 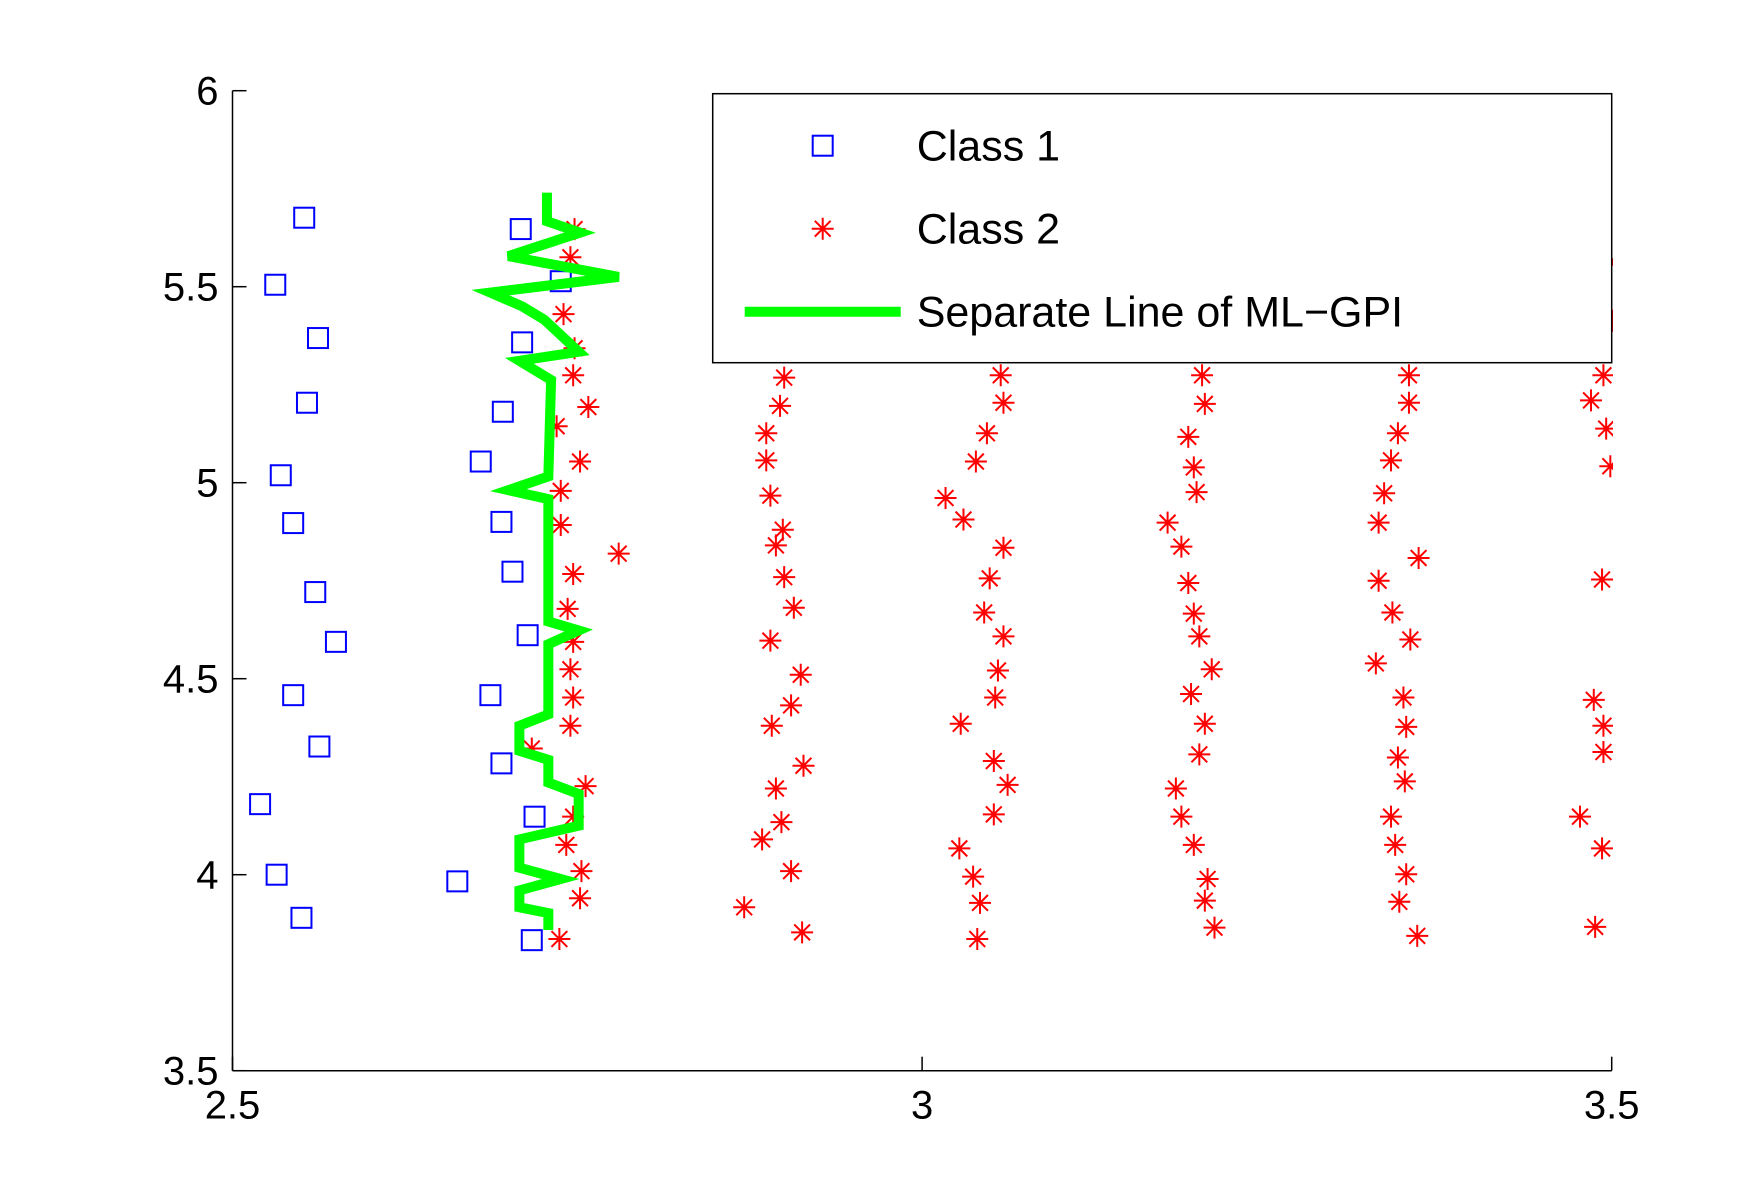 I want to click on y-tick-label: 4.5, so click(x=191, y=680).